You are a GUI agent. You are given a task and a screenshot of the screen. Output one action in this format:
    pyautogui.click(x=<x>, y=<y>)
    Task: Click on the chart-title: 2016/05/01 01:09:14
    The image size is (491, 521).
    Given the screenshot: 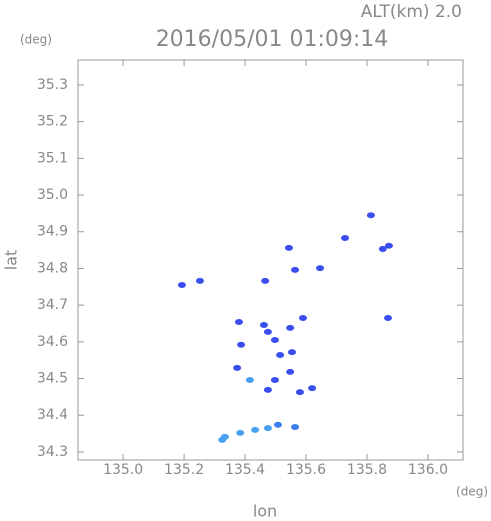 What is the action you would take?
    pyautogui.click(x=272, y=39)
    